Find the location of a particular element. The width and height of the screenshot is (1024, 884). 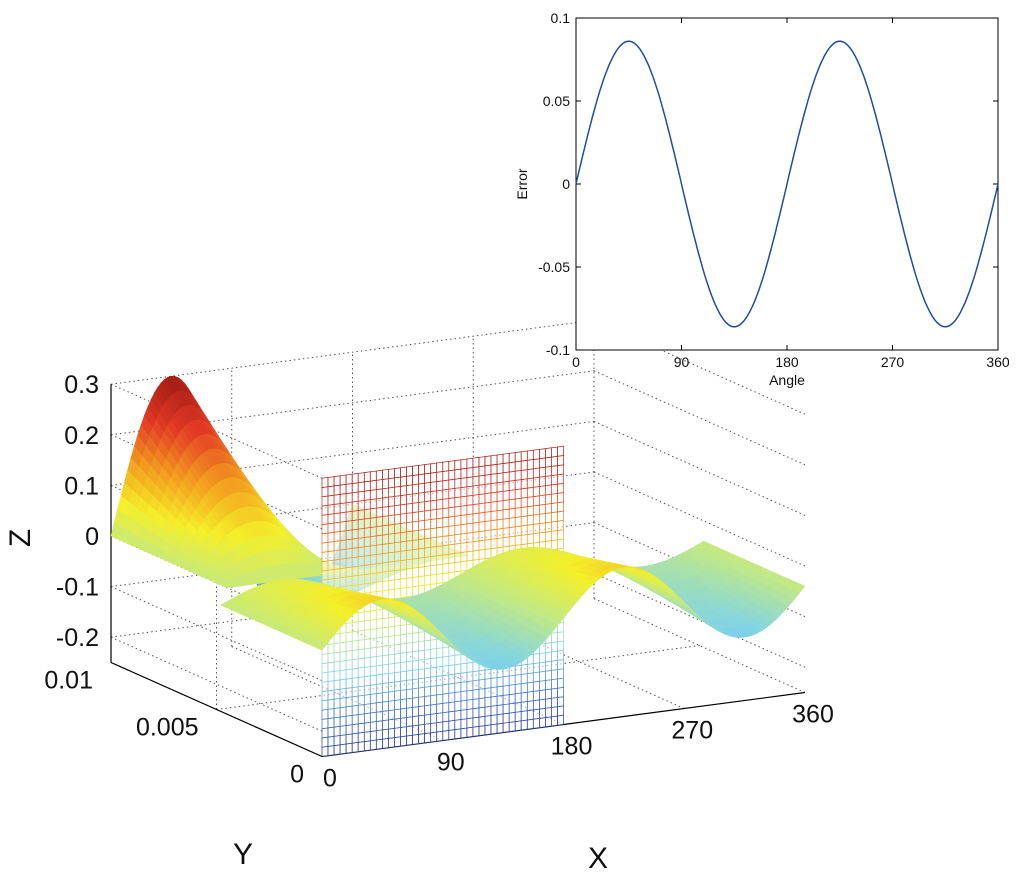

y-tick-label: 0 is located at coordinates (297, 775).